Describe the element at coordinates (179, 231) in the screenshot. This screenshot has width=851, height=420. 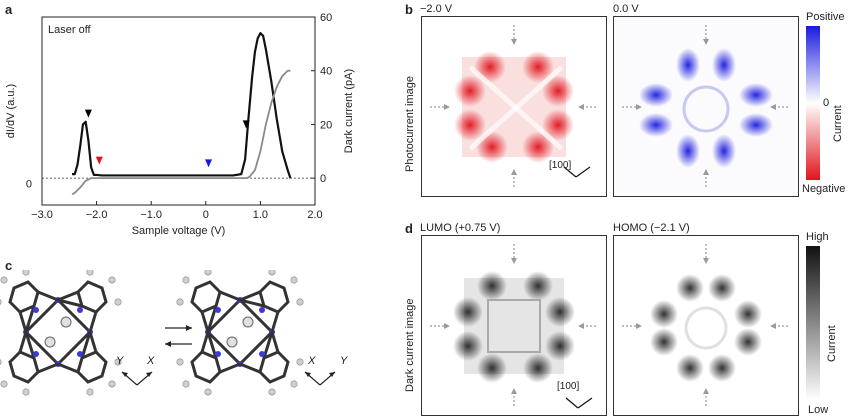
I see `x-axis-label: Sample voltage (V)` at that location.